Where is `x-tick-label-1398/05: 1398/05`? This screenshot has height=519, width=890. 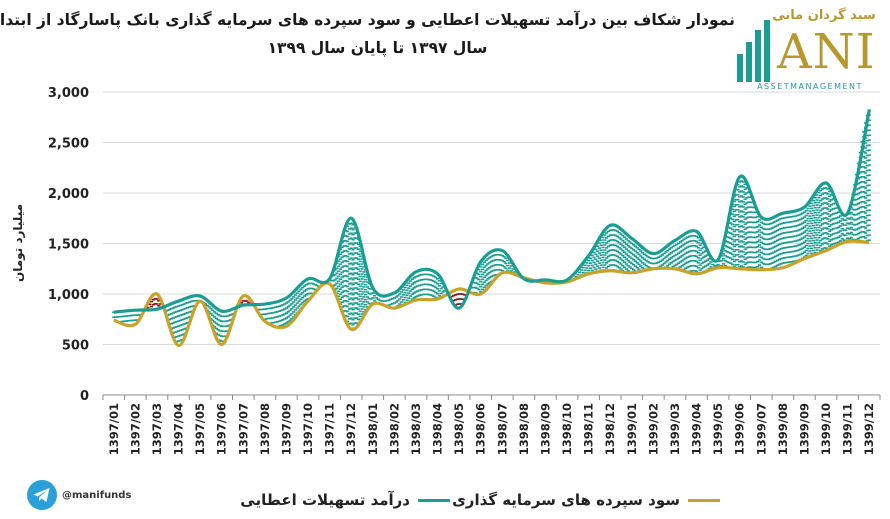
x-tick-label-1398/05: 1398/05 is located at coordinates (459, 429).